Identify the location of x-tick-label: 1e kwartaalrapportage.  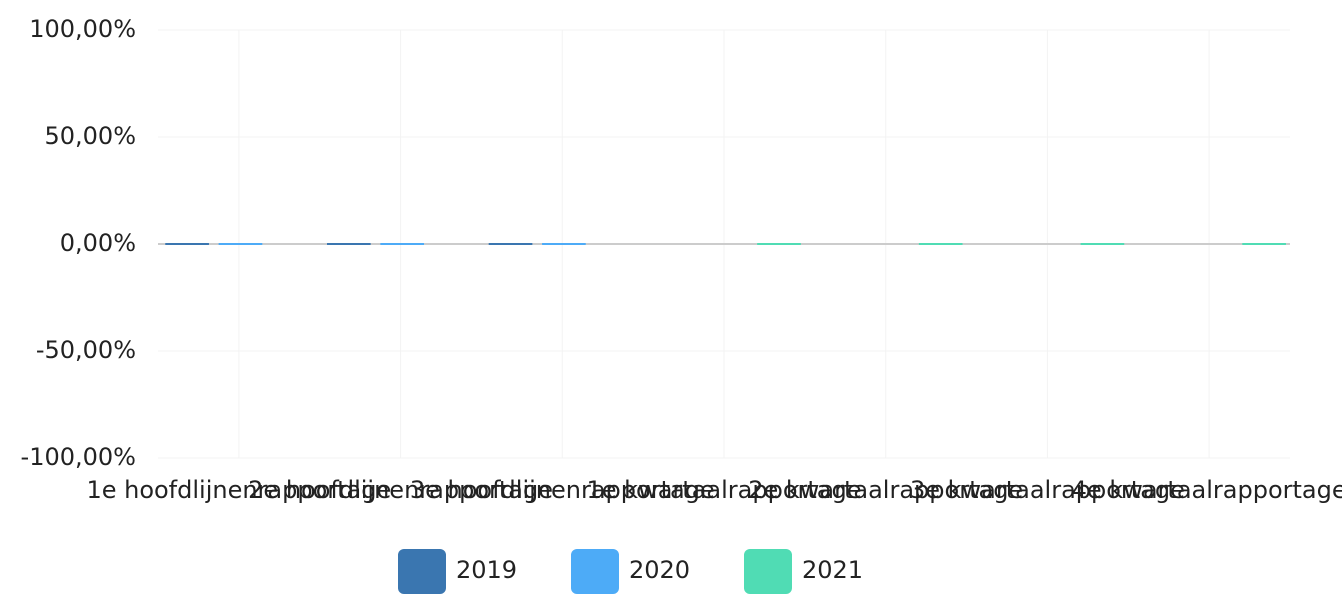
(724, 490).